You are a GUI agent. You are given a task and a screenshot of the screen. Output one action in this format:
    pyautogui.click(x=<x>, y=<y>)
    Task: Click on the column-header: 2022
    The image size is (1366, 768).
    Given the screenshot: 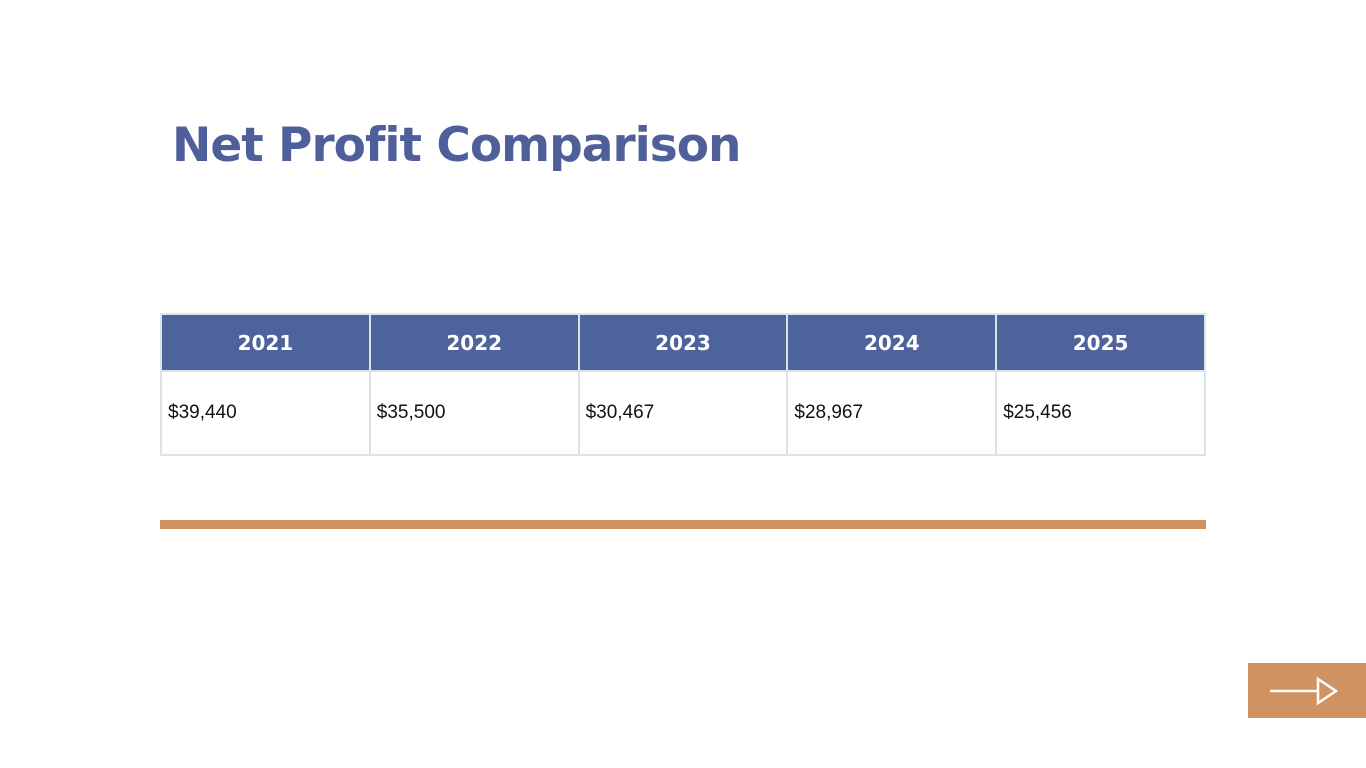 What is the action you would take?
    pyautogui.click(x=474, y=342)
    